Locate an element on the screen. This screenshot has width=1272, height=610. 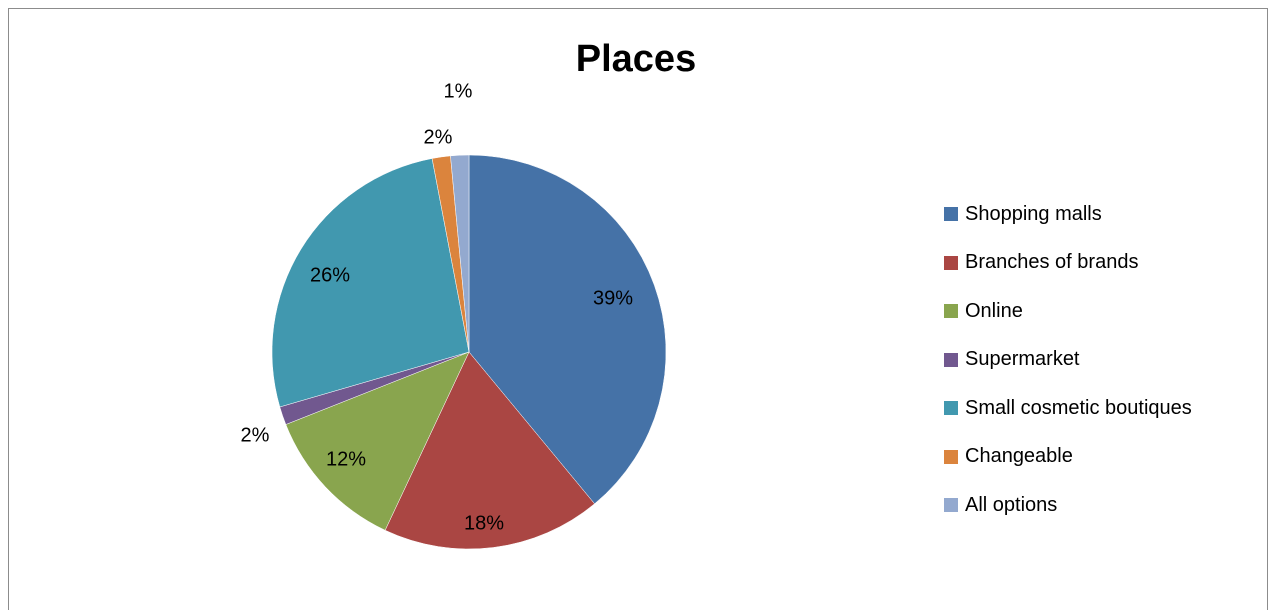
legend-label: All options is located at coordinates (1011, 504).